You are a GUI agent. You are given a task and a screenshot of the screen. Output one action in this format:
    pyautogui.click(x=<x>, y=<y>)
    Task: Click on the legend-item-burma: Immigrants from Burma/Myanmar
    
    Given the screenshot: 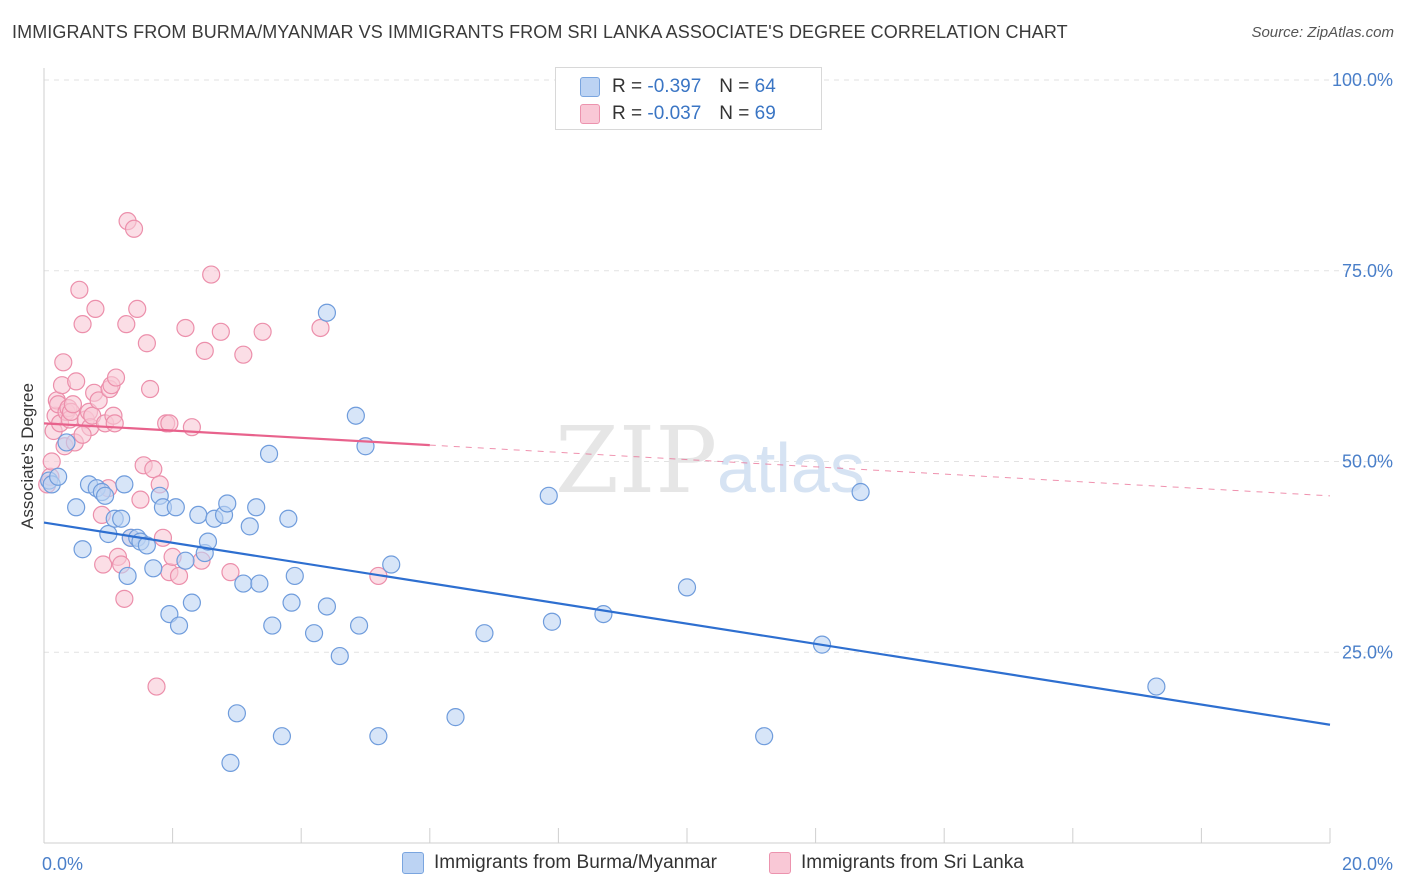 What is the action you would take?
    pyautogui.click(x=559, y=863)
    